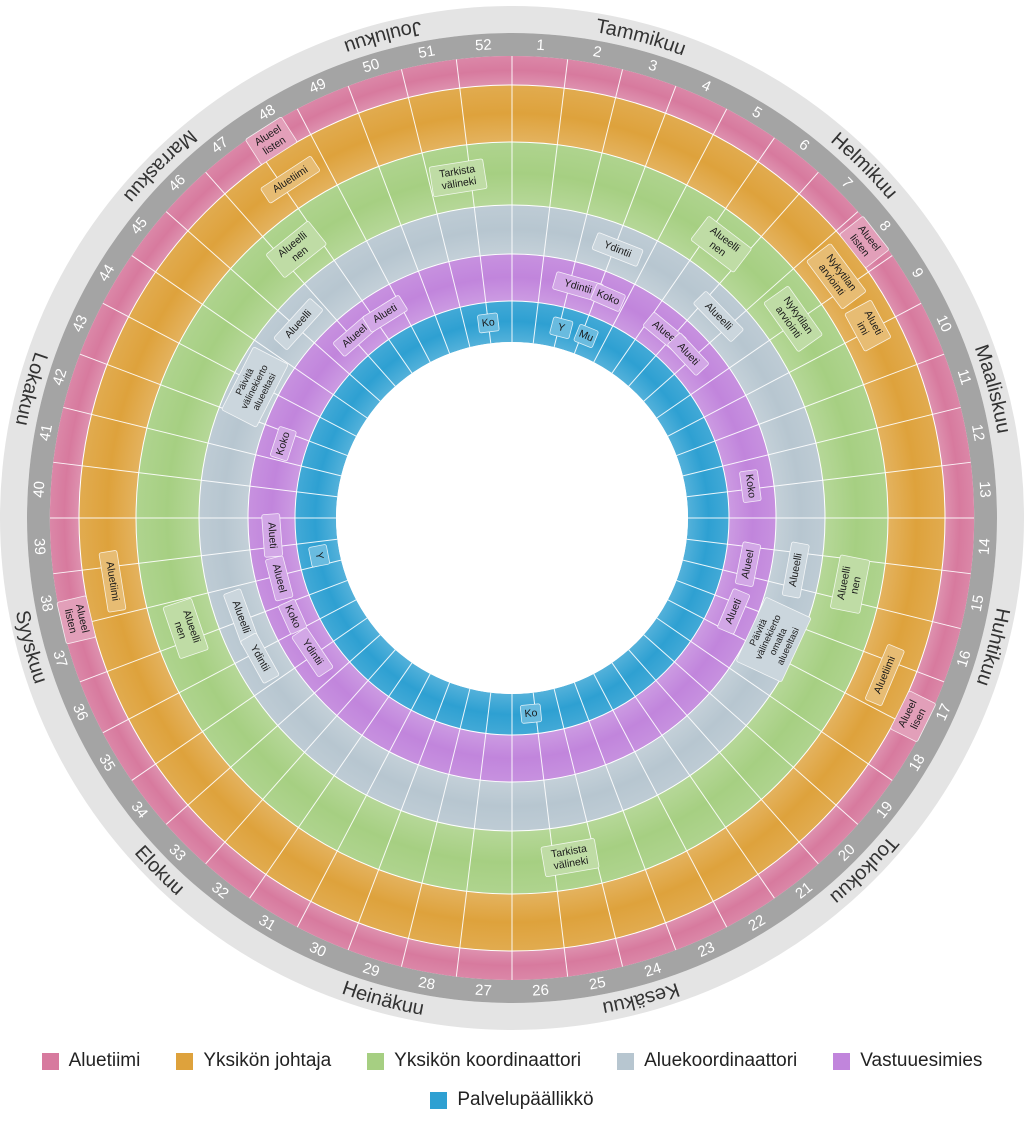 This screenshot has height=1128, width=1024. I want to click on legend-swatch-yksikon-koordinaattori, so click(376, 1061).